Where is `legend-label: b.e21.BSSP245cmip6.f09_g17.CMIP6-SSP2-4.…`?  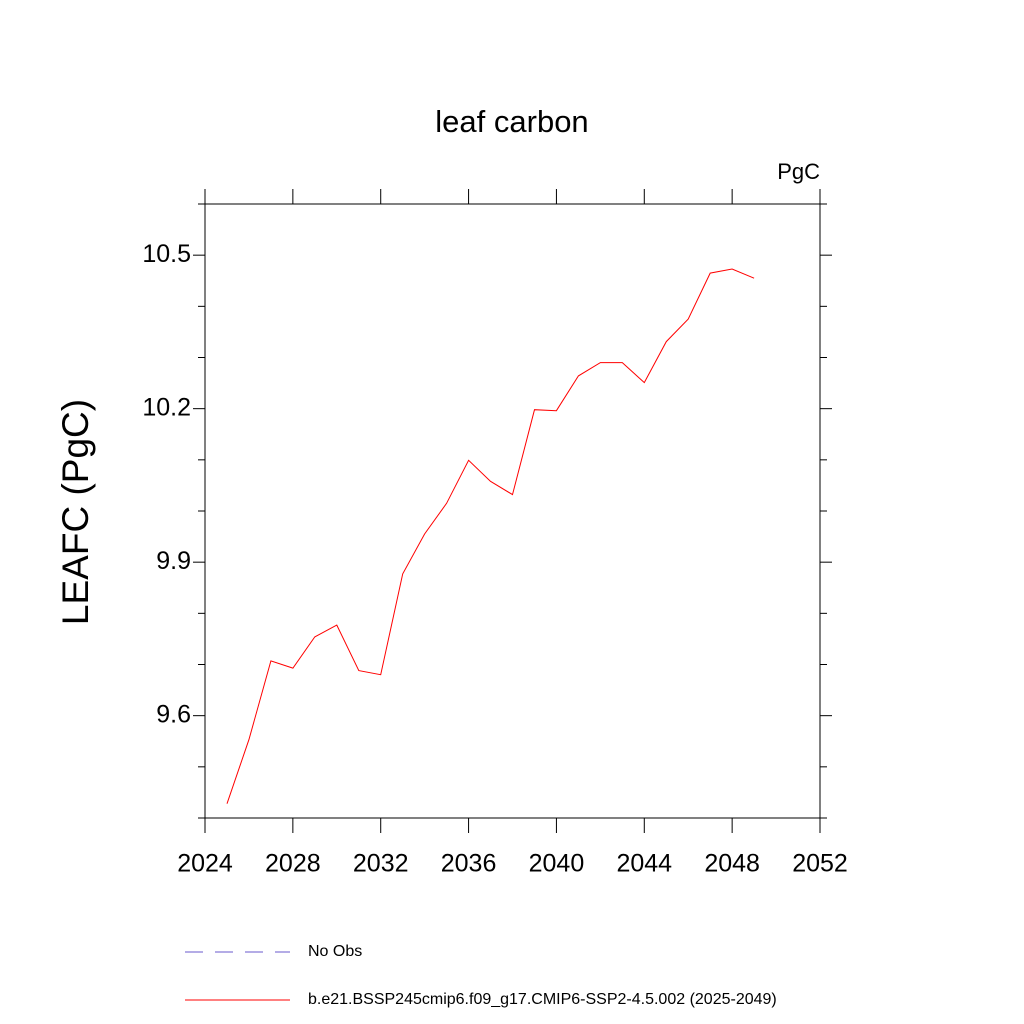 legend-label: b.e21.BSSP245cmip6.f09_g17.CMIP6-SSP2-4.… is located at coordinates (542, 999).